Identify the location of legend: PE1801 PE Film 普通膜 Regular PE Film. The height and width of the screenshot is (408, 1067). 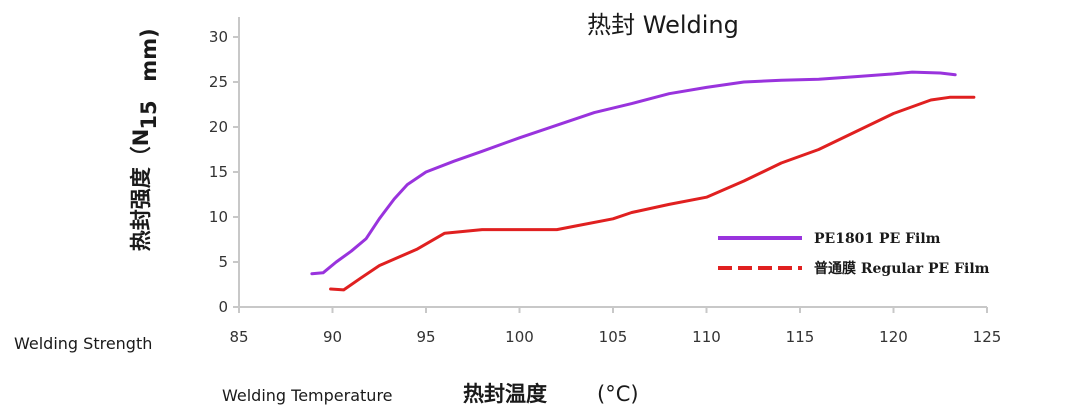
(854, 254).